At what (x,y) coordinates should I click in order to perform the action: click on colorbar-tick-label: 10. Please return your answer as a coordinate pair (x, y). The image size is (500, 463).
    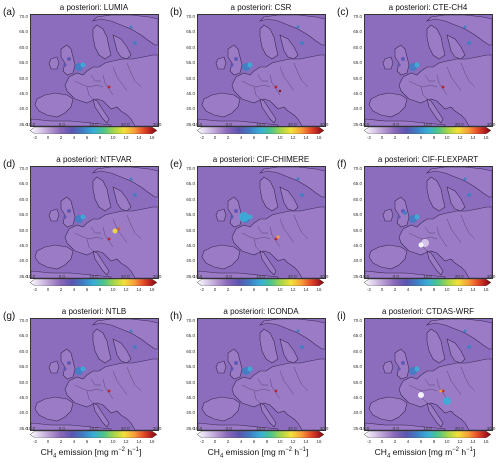
    Looking at the image, I should click on (447, 137).